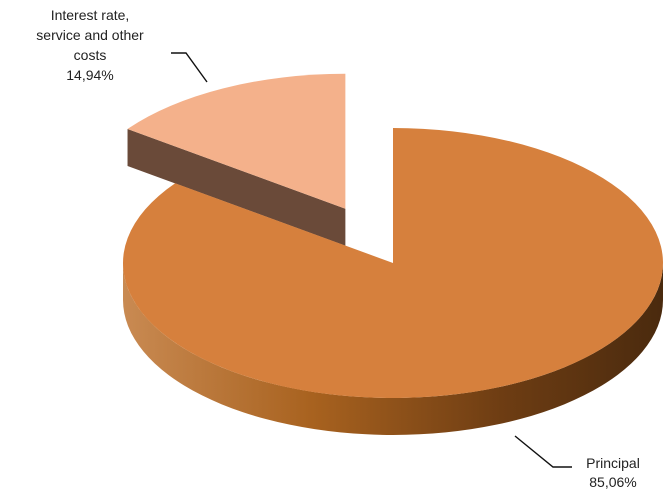 The width and height of the screenshot is (666, 503). What do you see at coordinates (90, 15) in the screenshot?
I see `slice-label-interest-line: Interest rate,` at bounding box center [90, 15].